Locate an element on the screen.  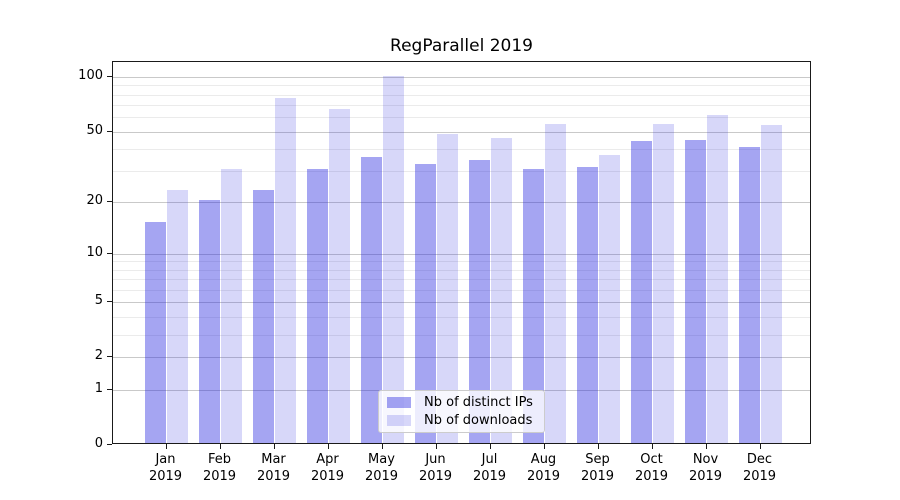
x-tick-label-feb: Feb 2019 is located at coordinates (220, 468).